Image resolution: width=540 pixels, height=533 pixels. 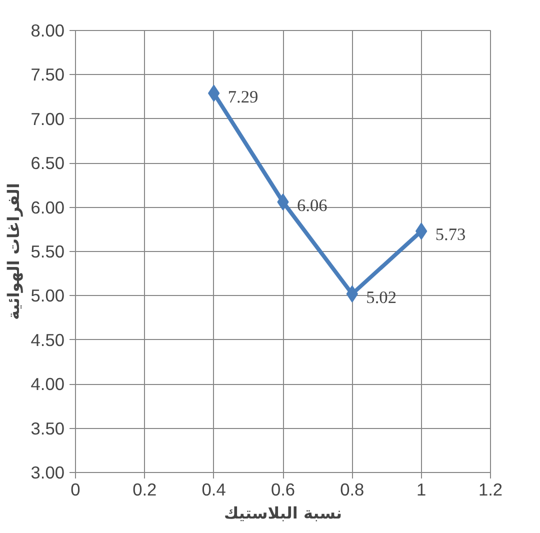 What do you see at coordinates (47, 163) in the screenshot?
I see `y-tick-label: 6.50` at bounding box center [47, 163].